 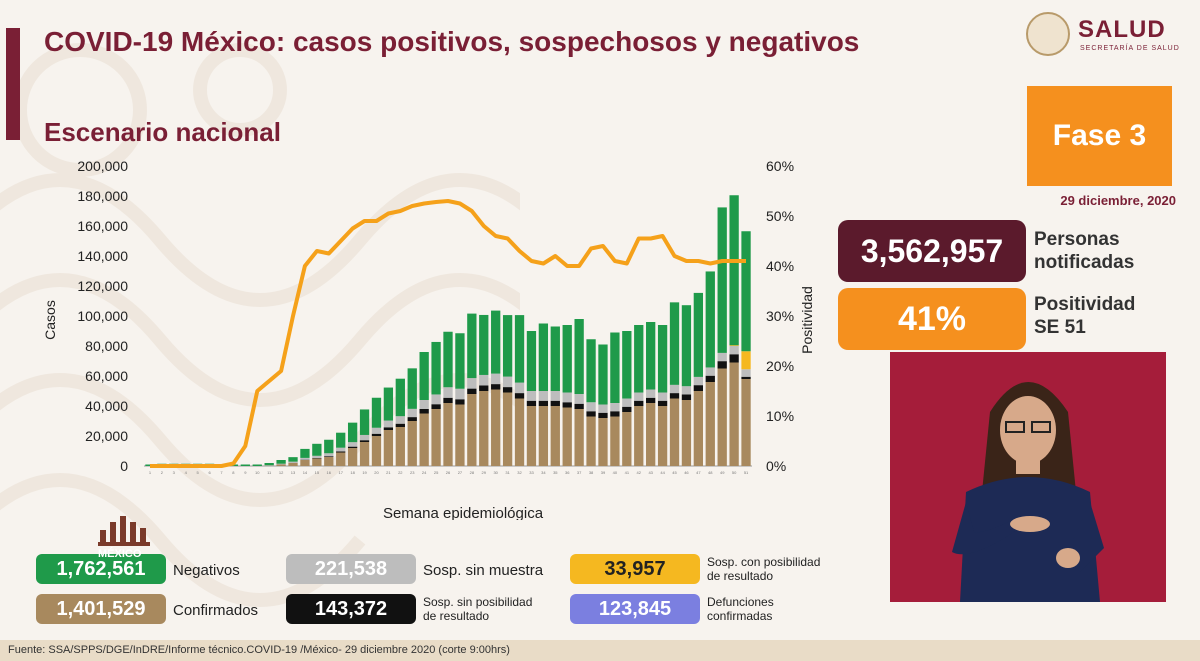 What do you see at coordinates (436, 472) in the screenshot?
I see `x-tick-label: 25` at bounding box center [436, 472].